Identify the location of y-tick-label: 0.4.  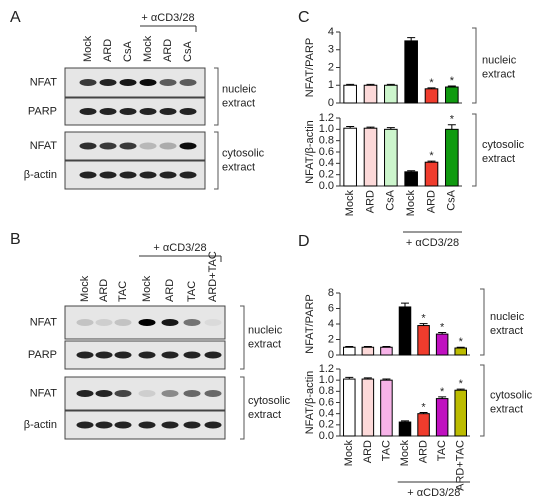
(326, 163).